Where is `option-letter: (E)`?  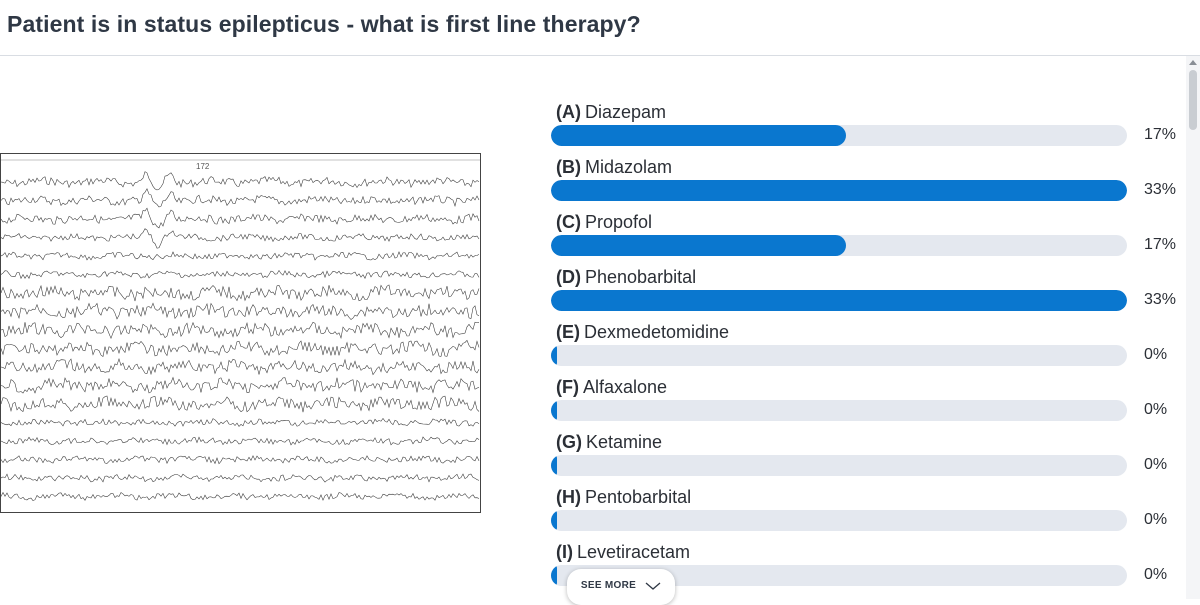
option-letter: (E) is located at coordinates (568, 332).